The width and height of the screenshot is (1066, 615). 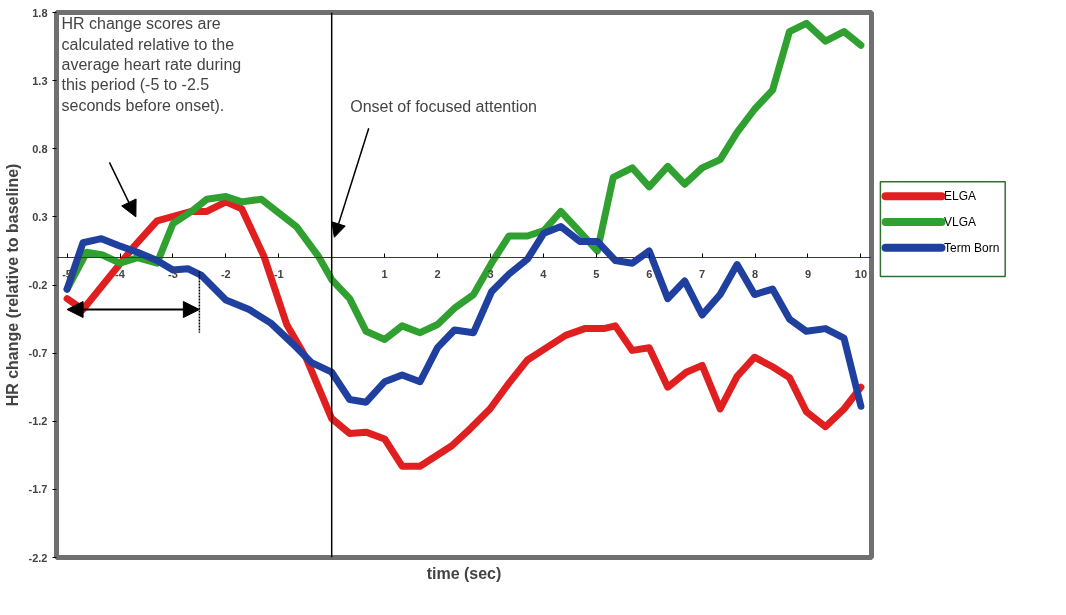 What do you see at coordinates (437, 273) in the screenshot?
I see `x-tick-label: 2` at bounding box center [437, 273].